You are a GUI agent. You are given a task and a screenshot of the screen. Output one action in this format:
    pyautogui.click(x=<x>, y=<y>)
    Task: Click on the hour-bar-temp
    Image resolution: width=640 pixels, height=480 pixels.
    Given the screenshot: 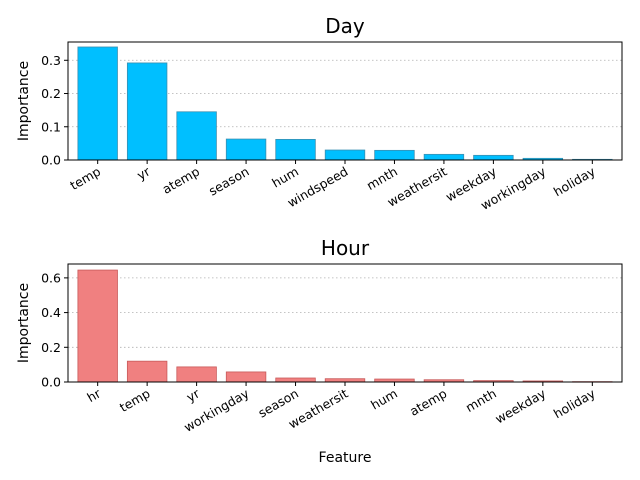 What is the action you would take?
    pyautogui.click(x=147, y=371)
    